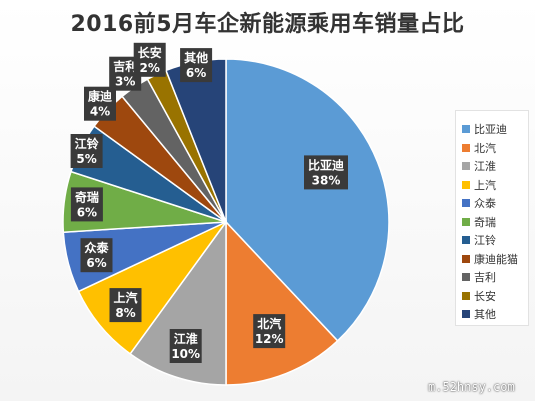  Describe the element at coordinates (485, 148) in the screenshot. I see `legend-label: 北汽` at that location.